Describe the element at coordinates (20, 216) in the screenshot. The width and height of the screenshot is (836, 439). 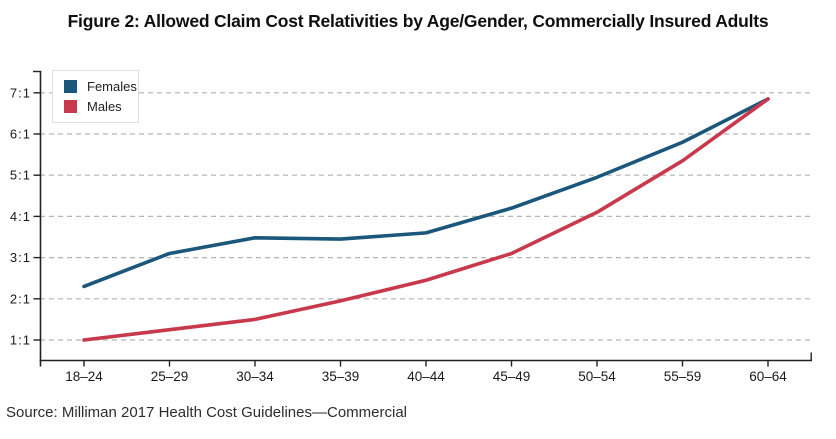
I see `y-tick-label: 4:1` at that location.